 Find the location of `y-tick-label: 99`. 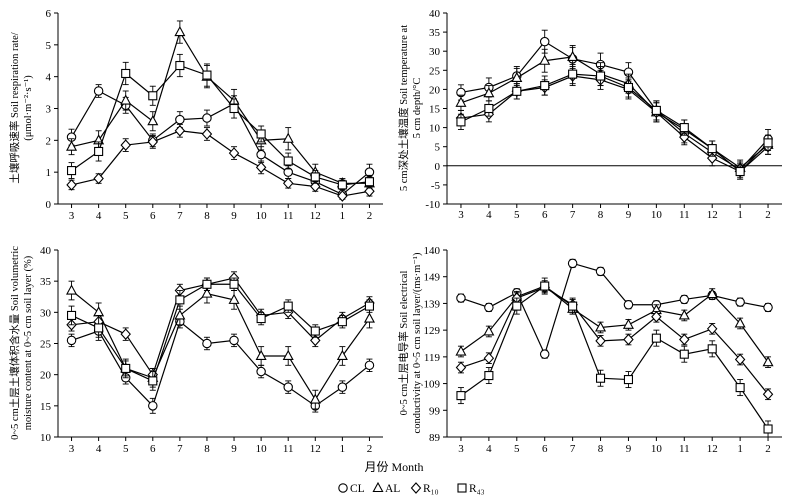

y-tick-label: 99 is located at coordinates (435, 411).